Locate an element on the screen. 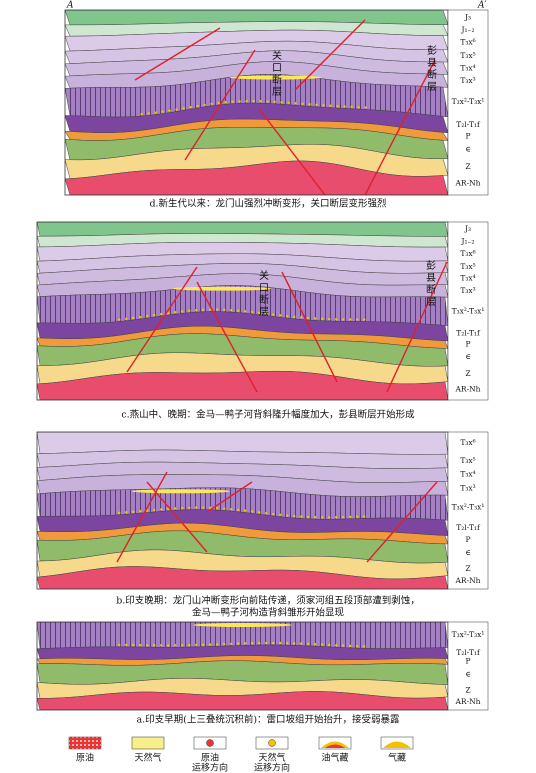 The height and width of the screenshot is (773, 536). layers is located at coordinates (242, 666).